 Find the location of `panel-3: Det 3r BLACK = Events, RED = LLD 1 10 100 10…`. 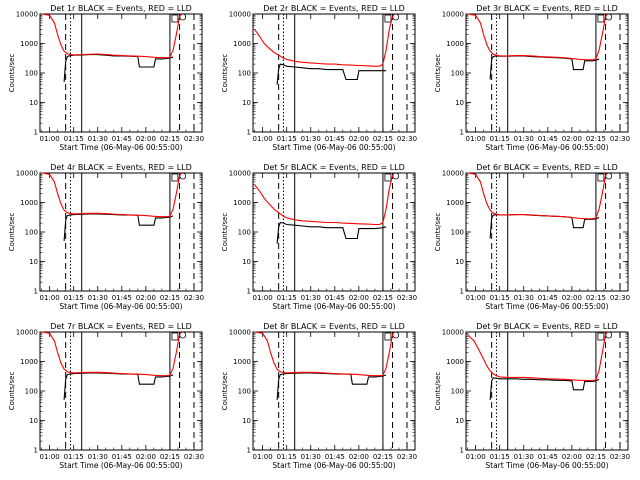

panel-3: Det 3r BLACK = Events, RED = LLD 1 10 100 10… is located at coordinates (532, 78).